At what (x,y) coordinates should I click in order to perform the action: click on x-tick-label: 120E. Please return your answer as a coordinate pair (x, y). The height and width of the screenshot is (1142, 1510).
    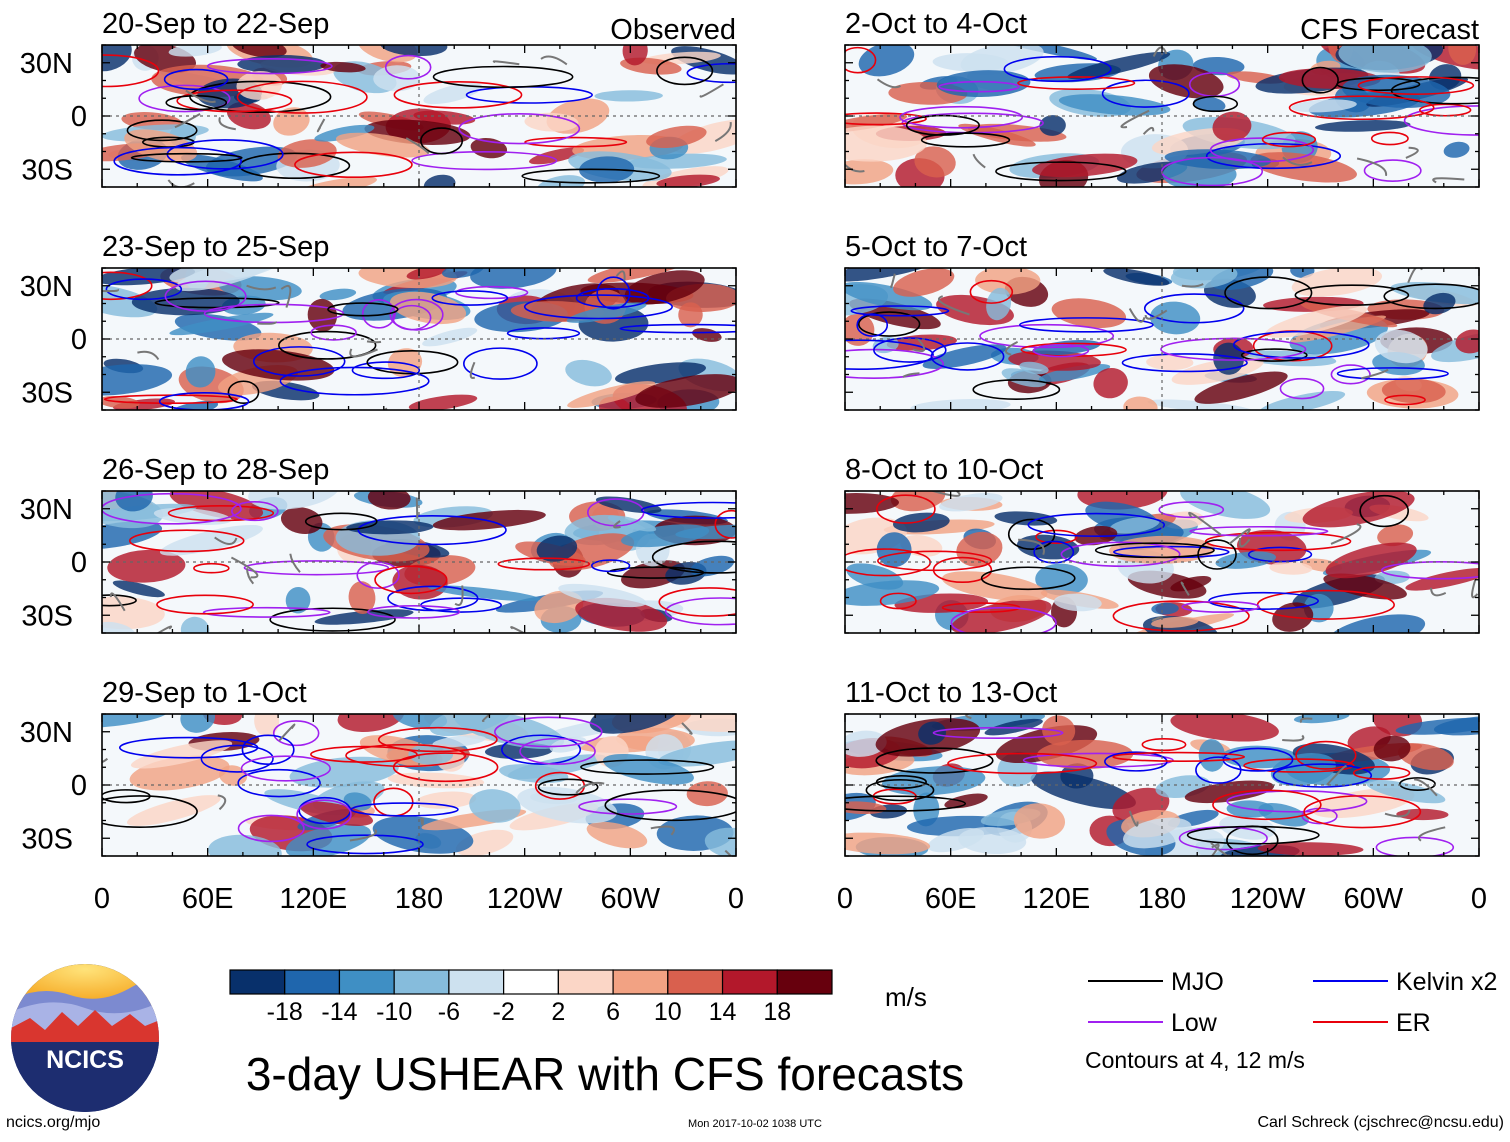
    Looking at the image, I should click on (313, 899).